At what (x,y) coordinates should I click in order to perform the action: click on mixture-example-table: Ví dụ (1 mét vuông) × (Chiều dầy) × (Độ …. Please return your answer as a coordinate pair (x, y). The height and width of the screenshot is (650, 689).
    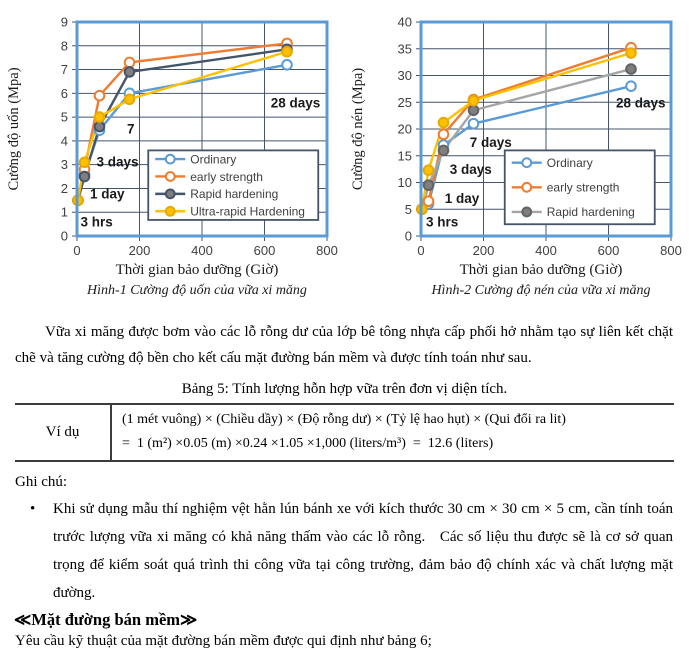
    Looking at the image, I should click on (344, 432).